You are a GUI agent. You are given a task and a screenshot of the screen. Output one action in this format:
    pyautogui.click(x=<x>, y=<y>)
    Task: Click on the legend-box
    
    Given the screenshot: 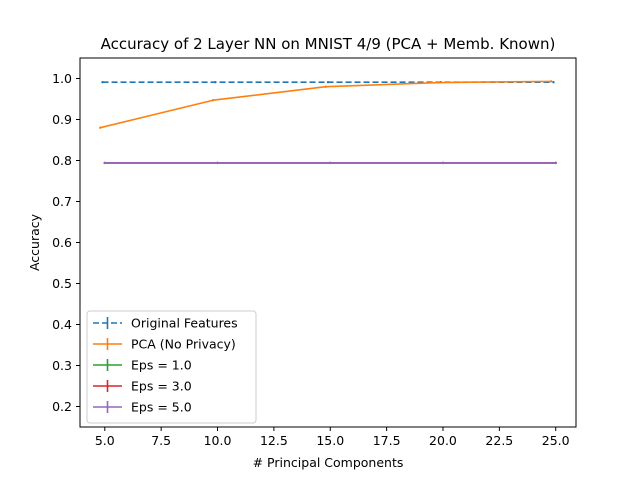 What is the action you would take?
    pyautogui.click(x=171, y=367)
    